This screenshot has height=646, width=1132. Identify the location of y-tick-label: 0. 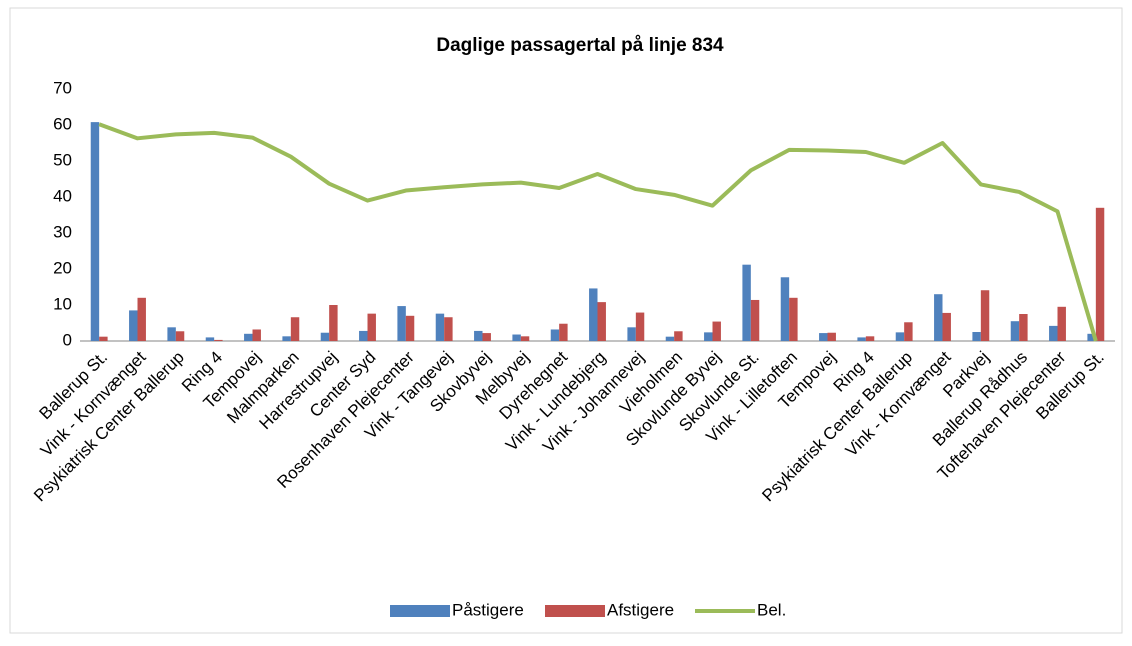
(67, 339).